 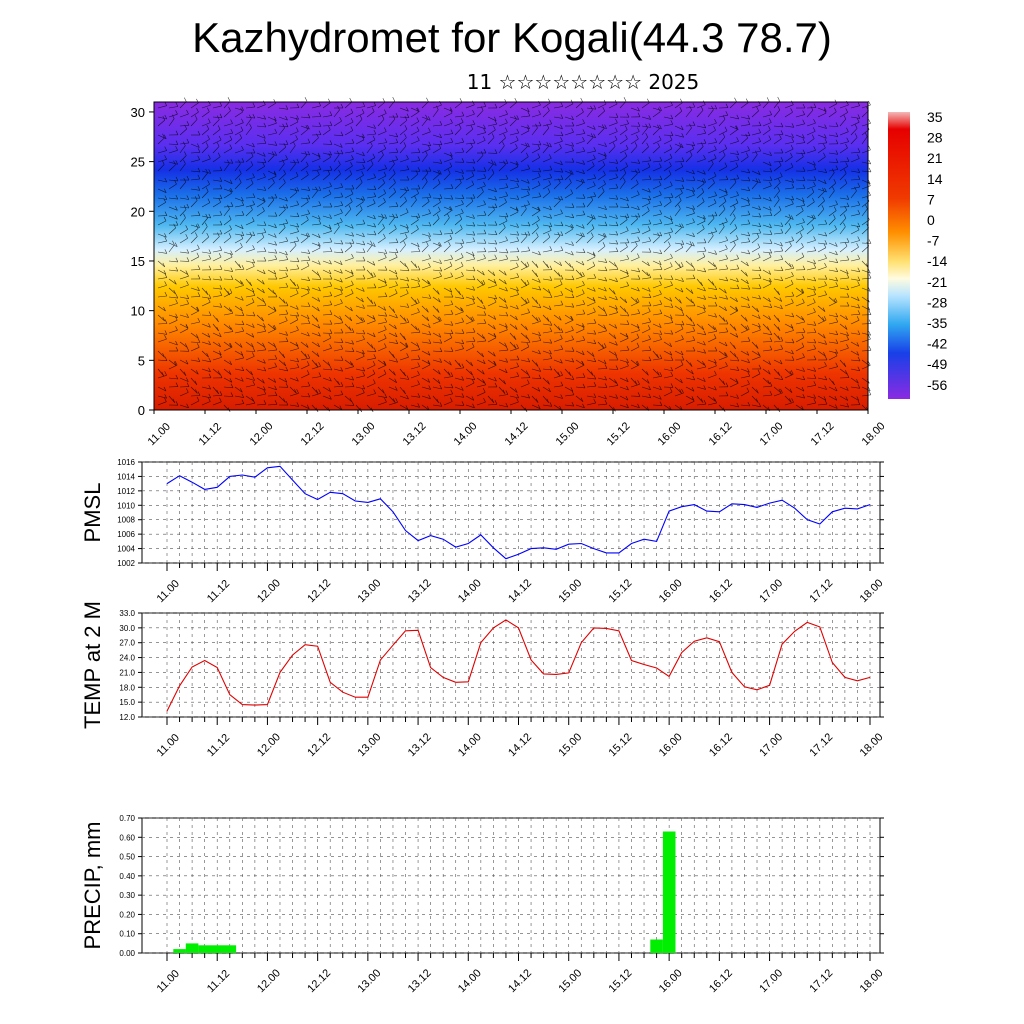 I want to click on x-tick-label: 14.12, so click(x=520, y=981).